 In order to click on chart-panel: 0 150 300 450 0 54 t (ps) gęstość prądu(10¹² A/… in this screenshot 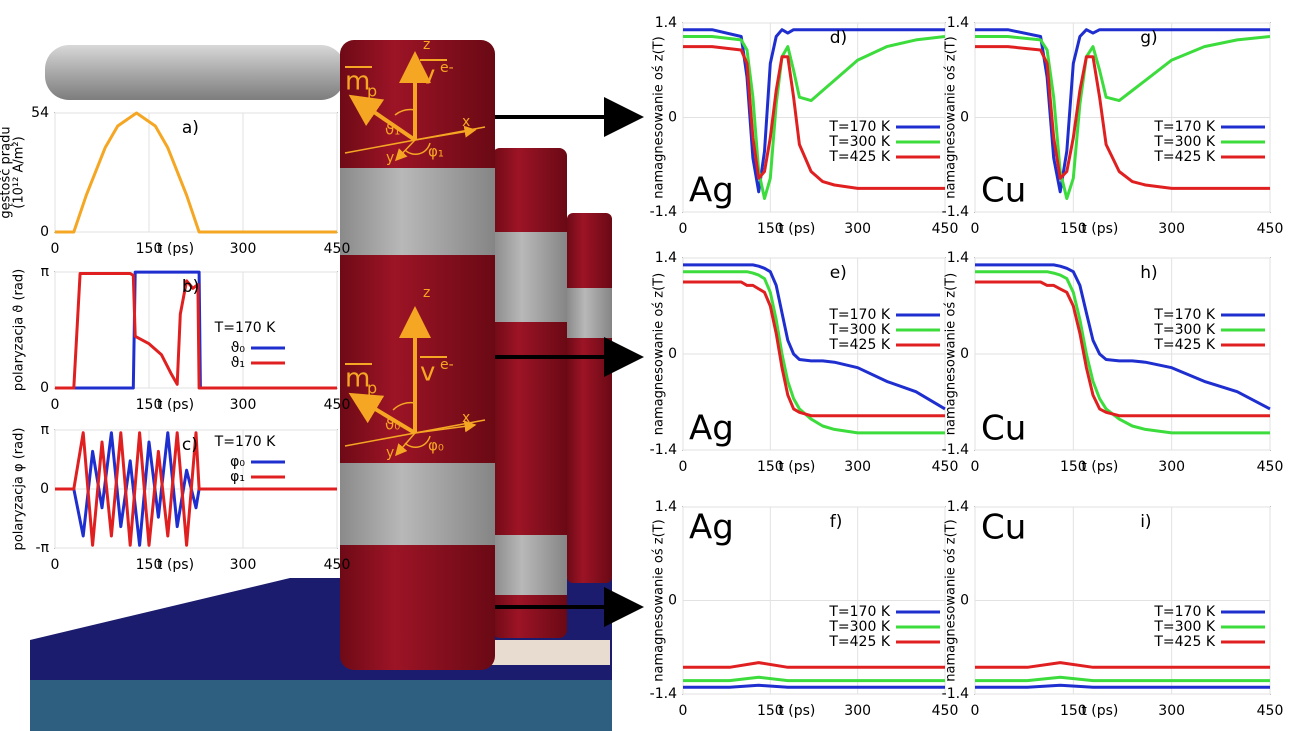, I will do `click(175, 181)`.